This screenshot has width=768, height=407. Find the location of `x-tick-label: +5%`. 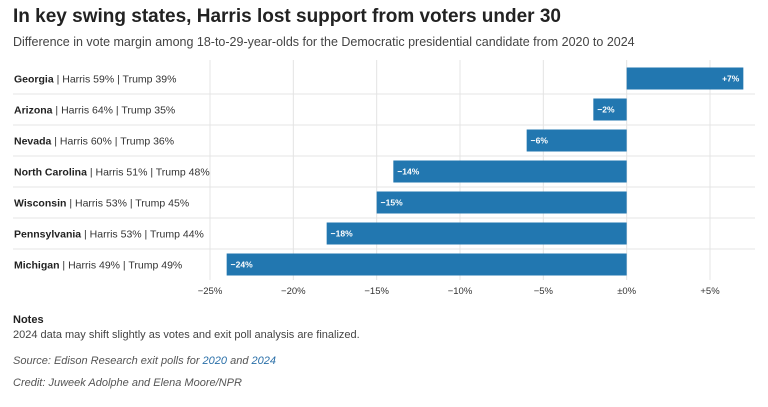

x-tick-label: +5% is located at coordinates (710, 291).